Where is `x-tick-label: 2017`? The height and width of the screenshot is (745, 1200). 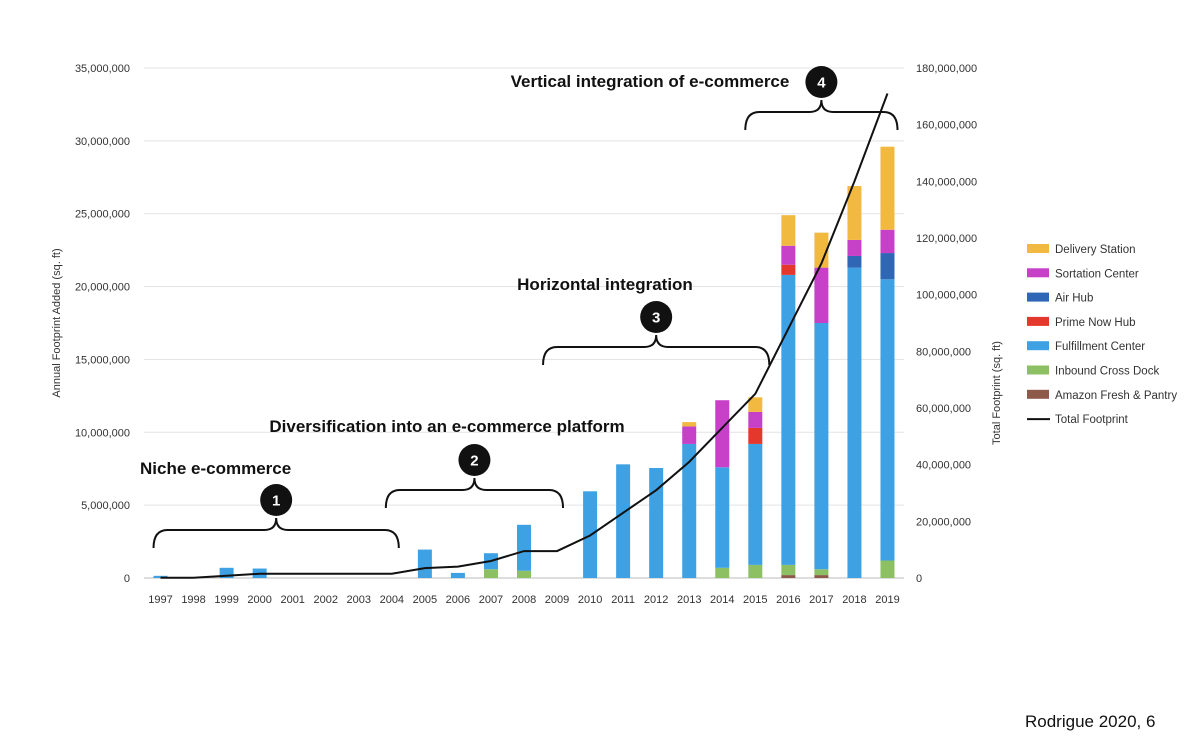
x-tick-label: 2017 is located at coordinates (821, 600).